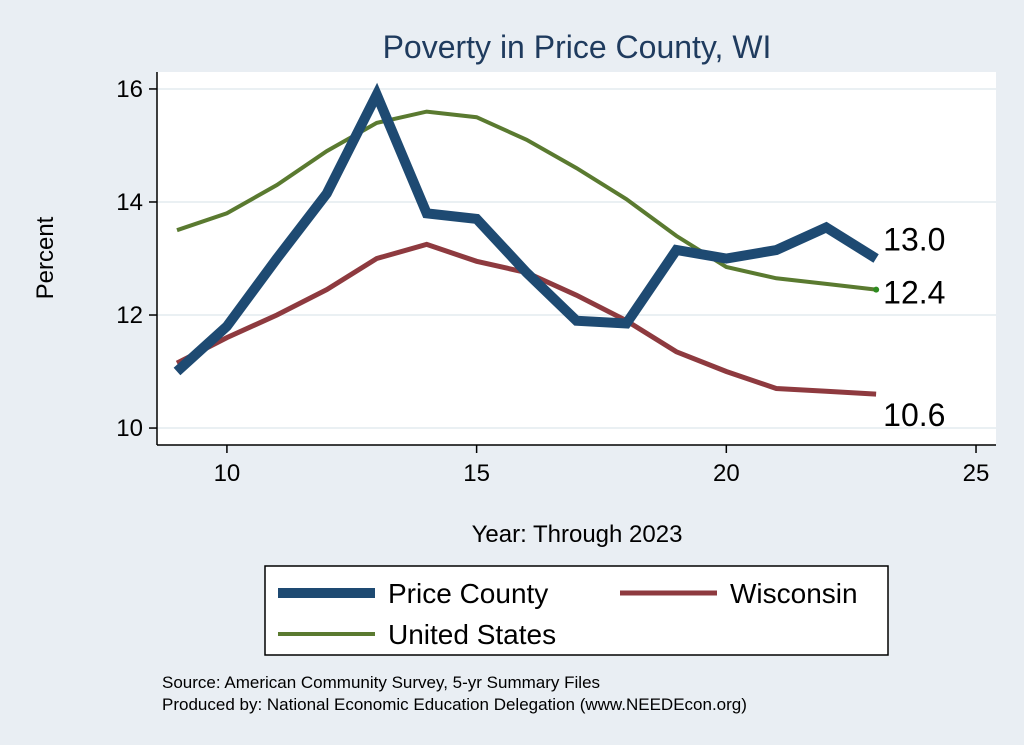  What do you see at coordinates (726, 473) in the screenshot?
I see `x-tick-label: 20` at bounding box center [726, 473].